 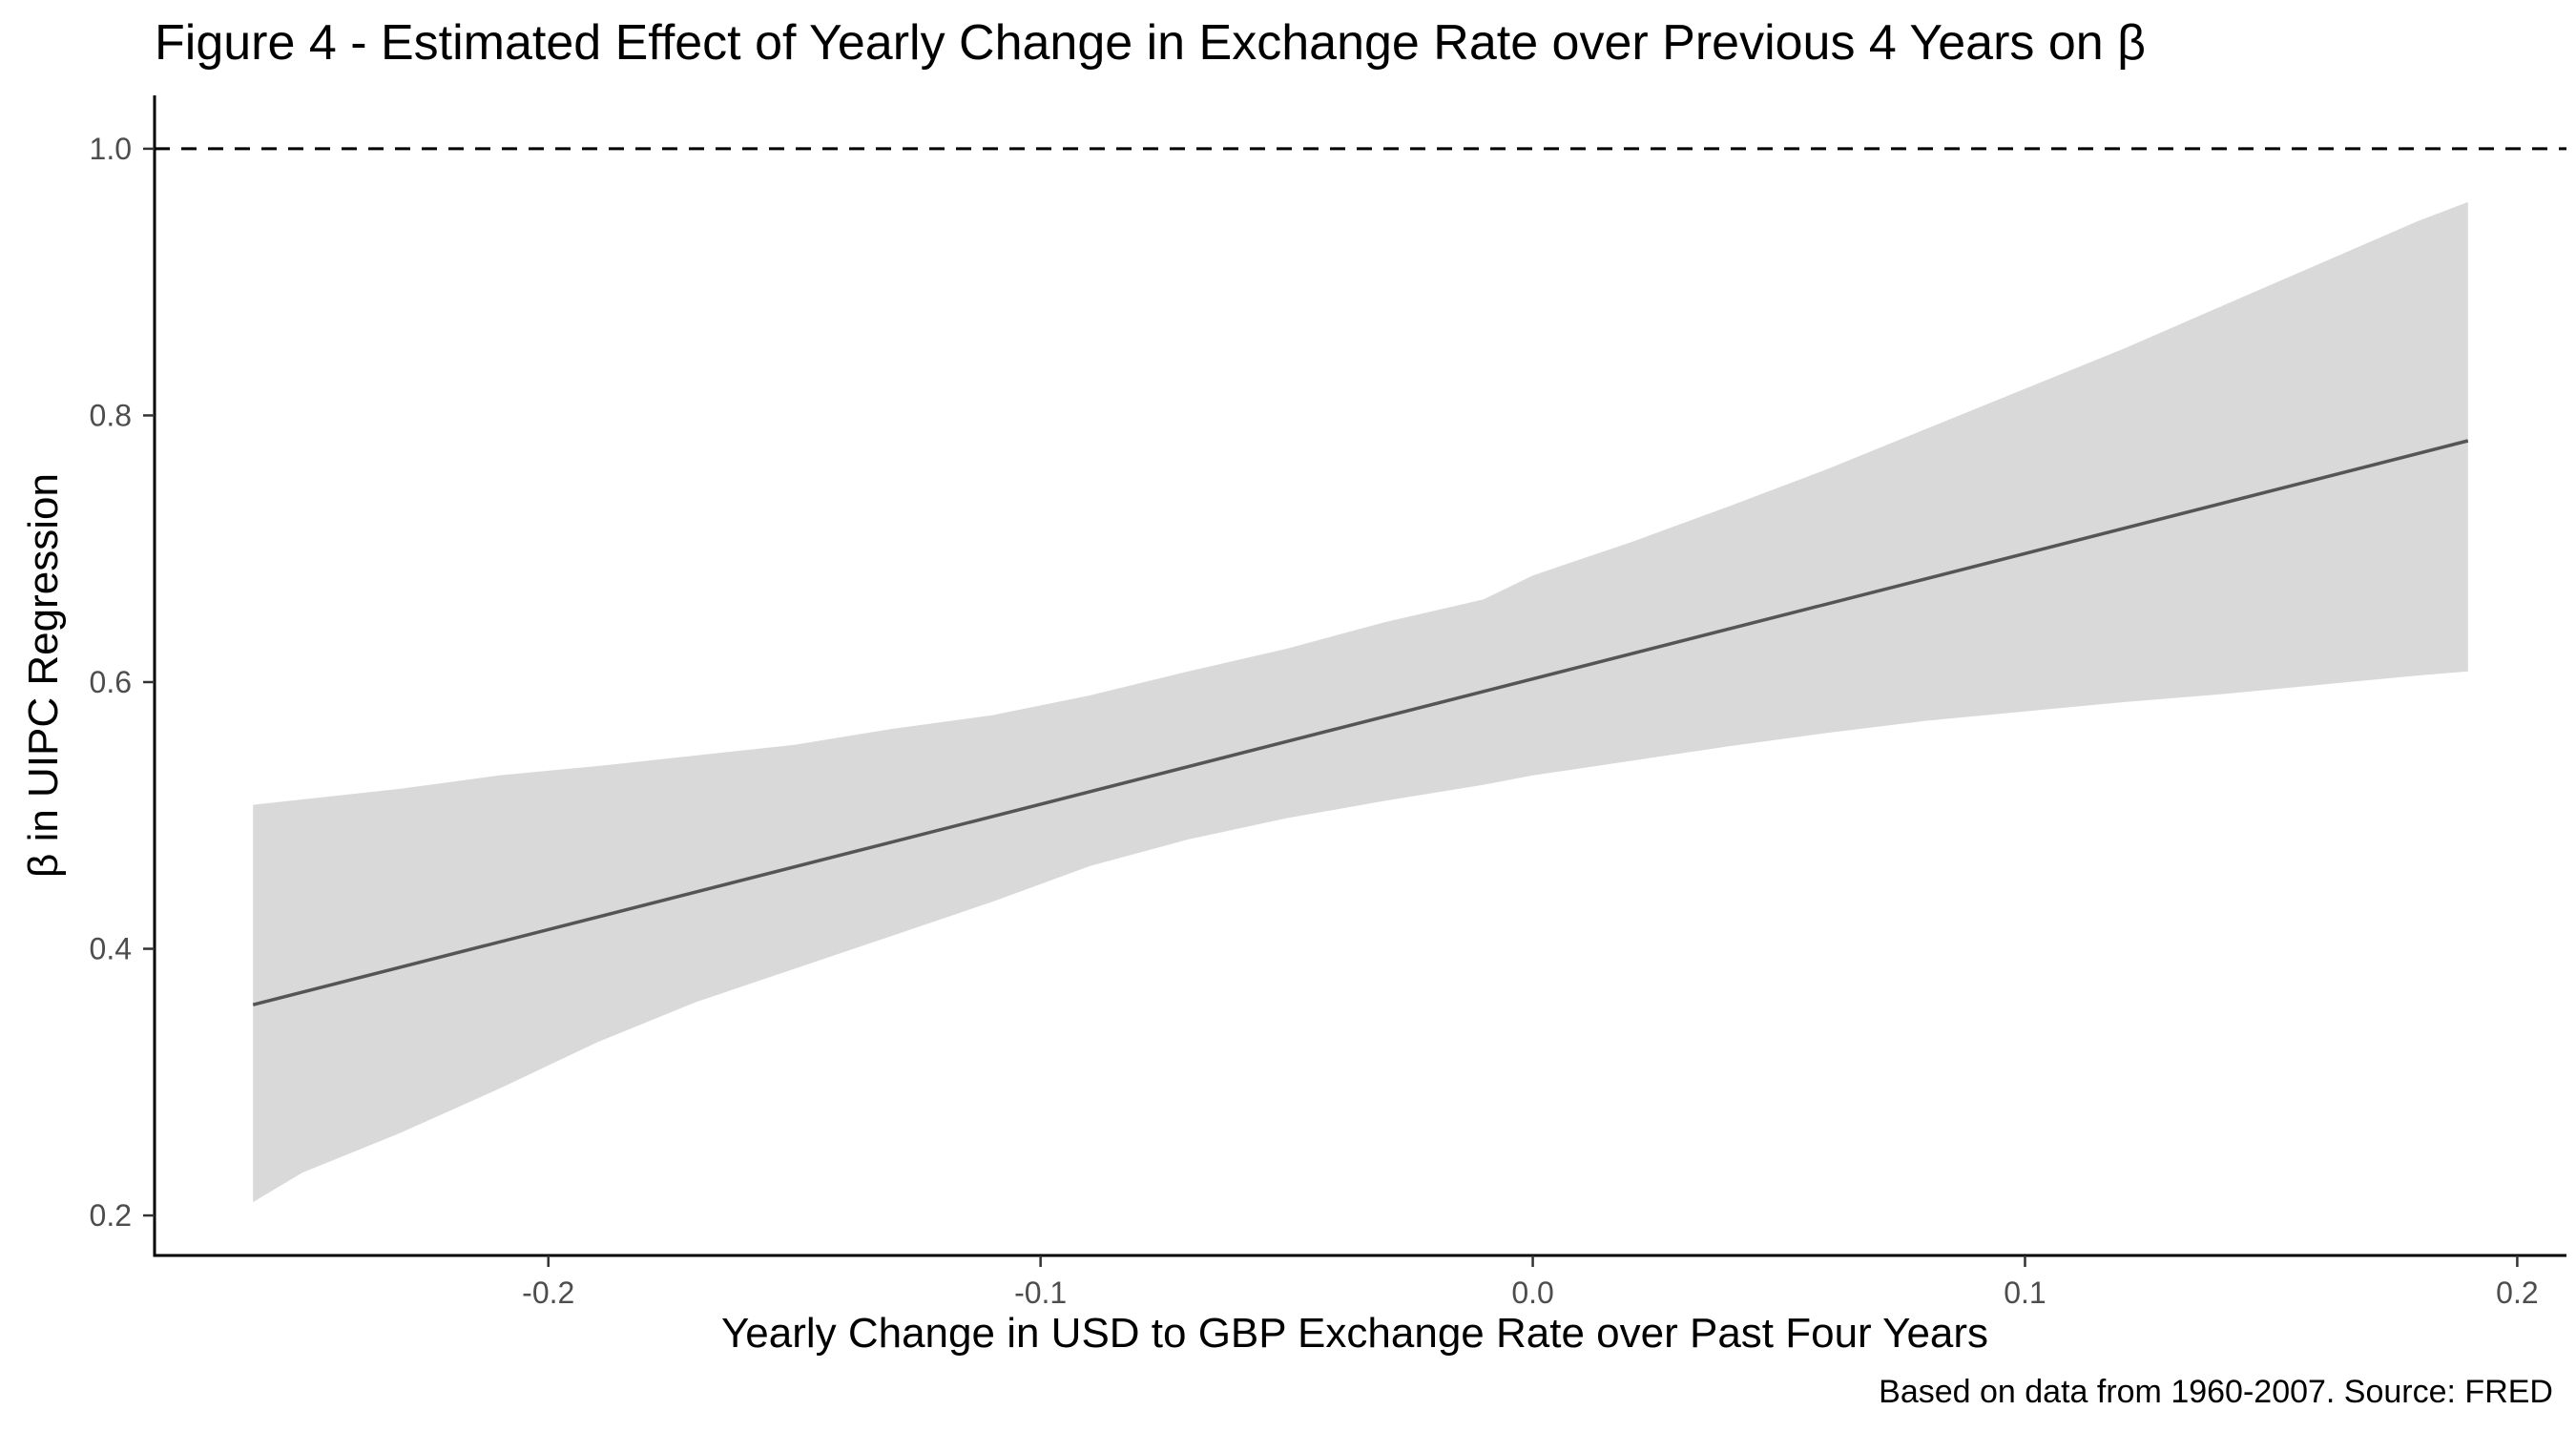 I want to click on y-tick-label: 0.2, so click(x=111, y=1215).